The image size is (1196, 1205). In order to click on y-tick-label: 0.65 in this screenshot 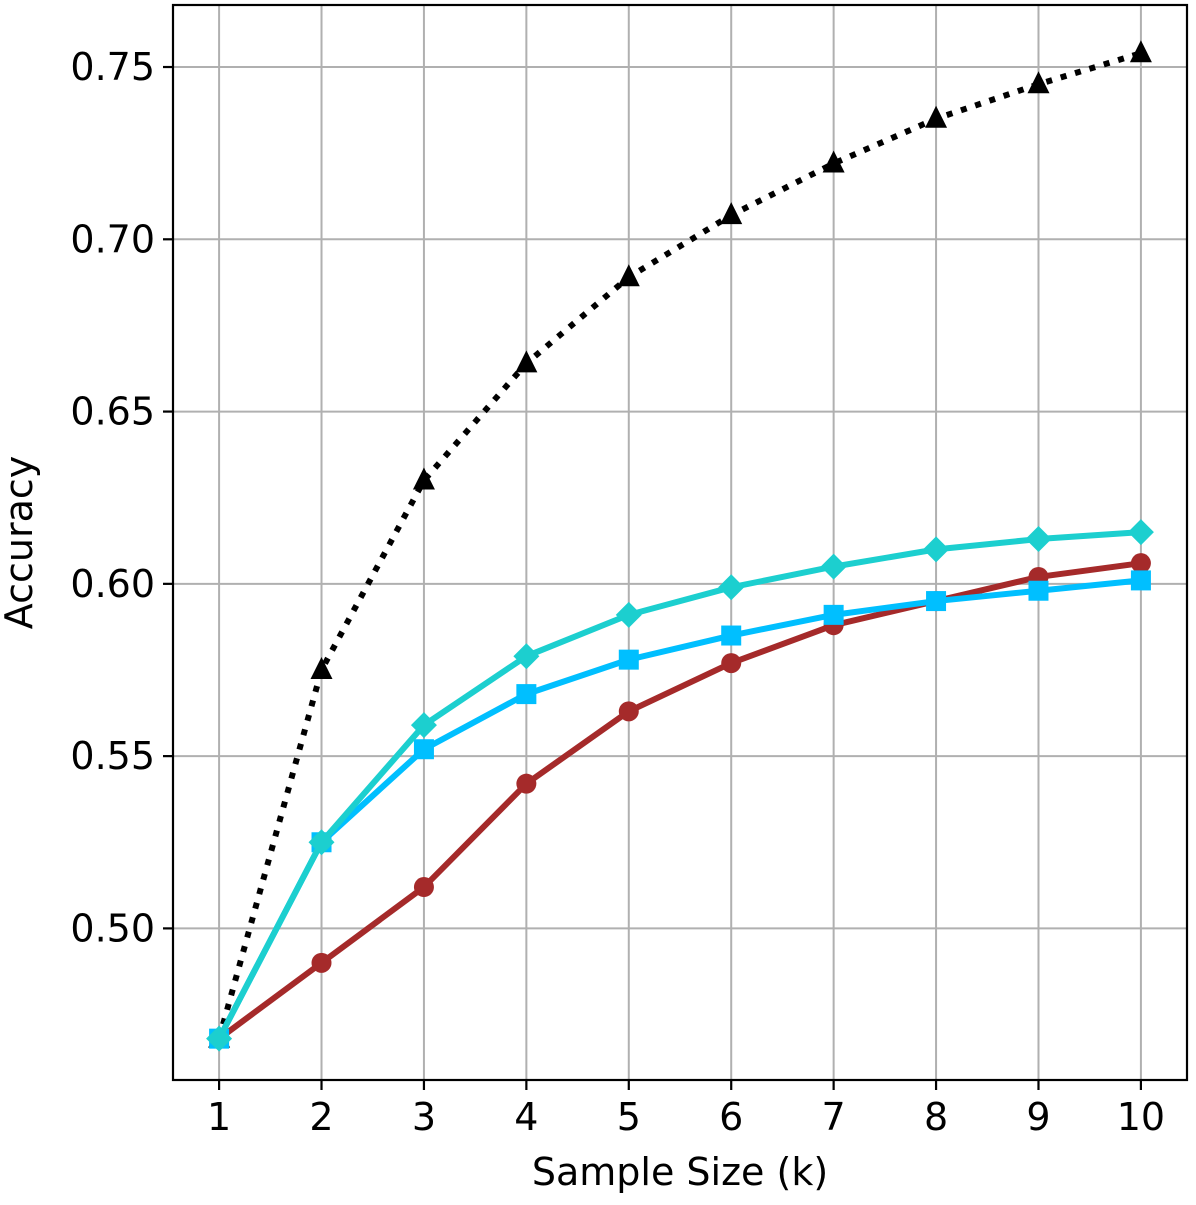, I will do `click(112, 412)`.